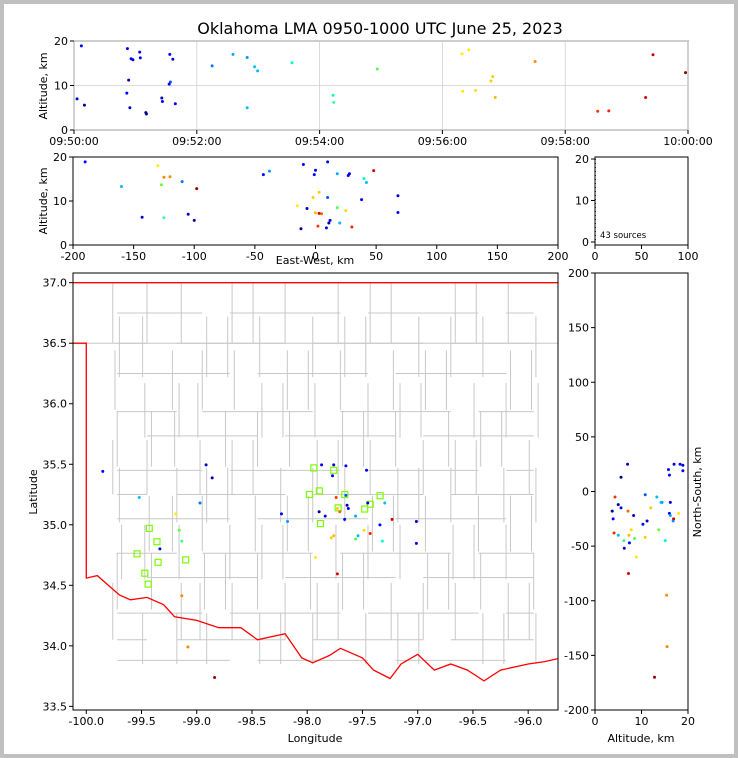 The height and width of the screenshot is (758, 738). I want to click on ew-altitude-xtick-label: -100, so click(194, 256).